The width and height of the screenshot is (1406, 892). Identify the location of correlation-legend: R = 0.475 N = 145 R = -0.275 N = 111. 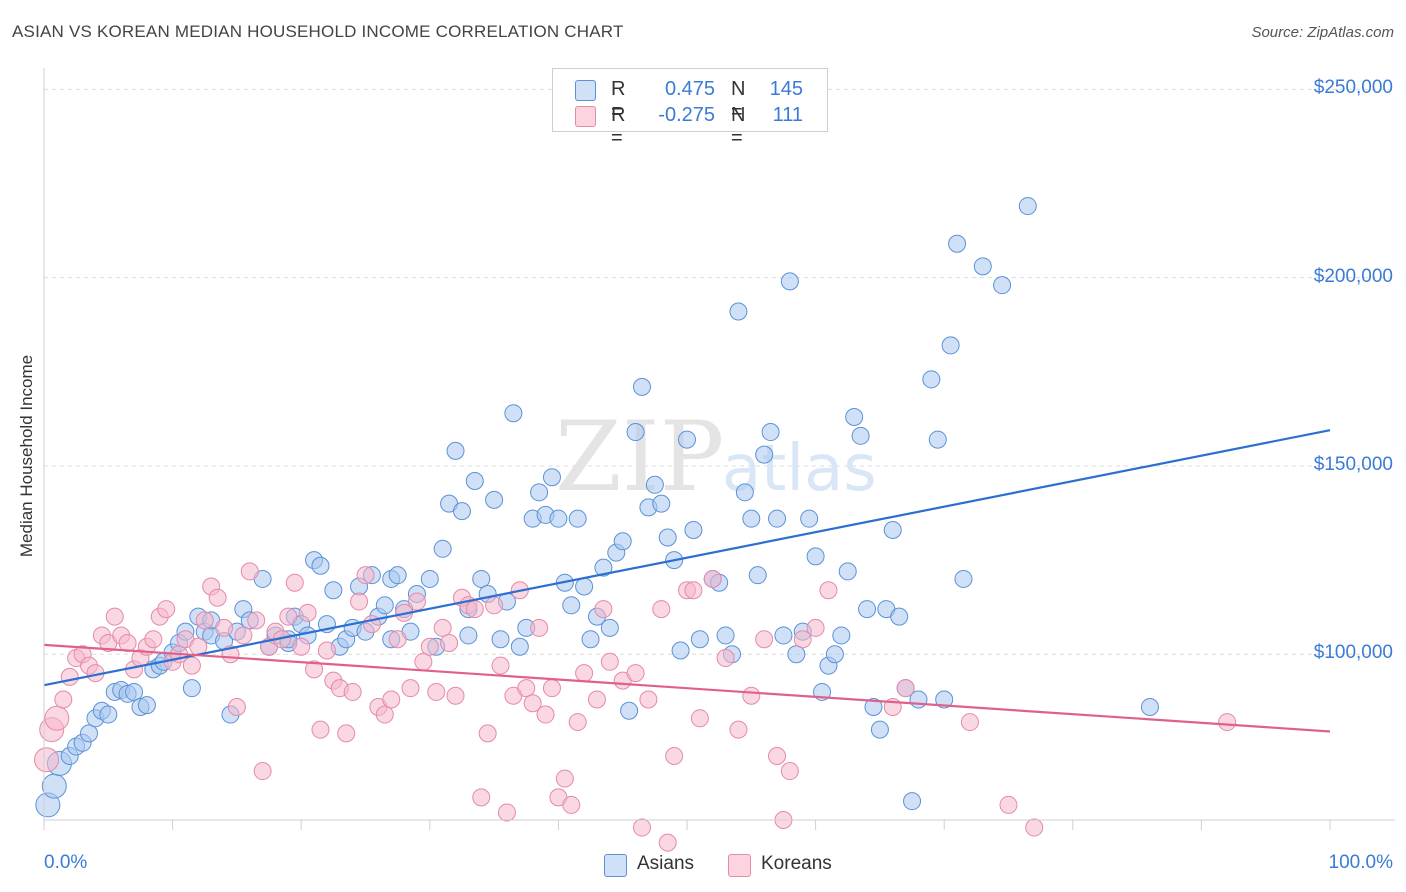
(690, 108).